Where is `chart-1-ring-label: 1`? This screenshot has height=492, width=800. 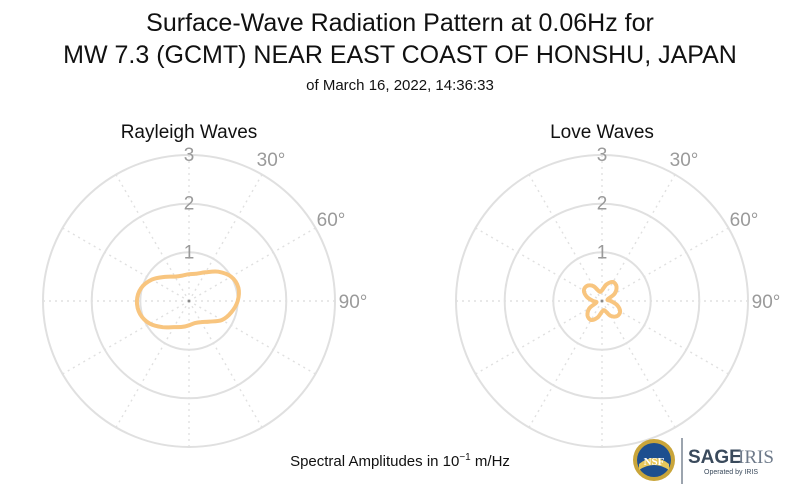 chart-1-ring-label: 1 is located at coordinates (189, 252).